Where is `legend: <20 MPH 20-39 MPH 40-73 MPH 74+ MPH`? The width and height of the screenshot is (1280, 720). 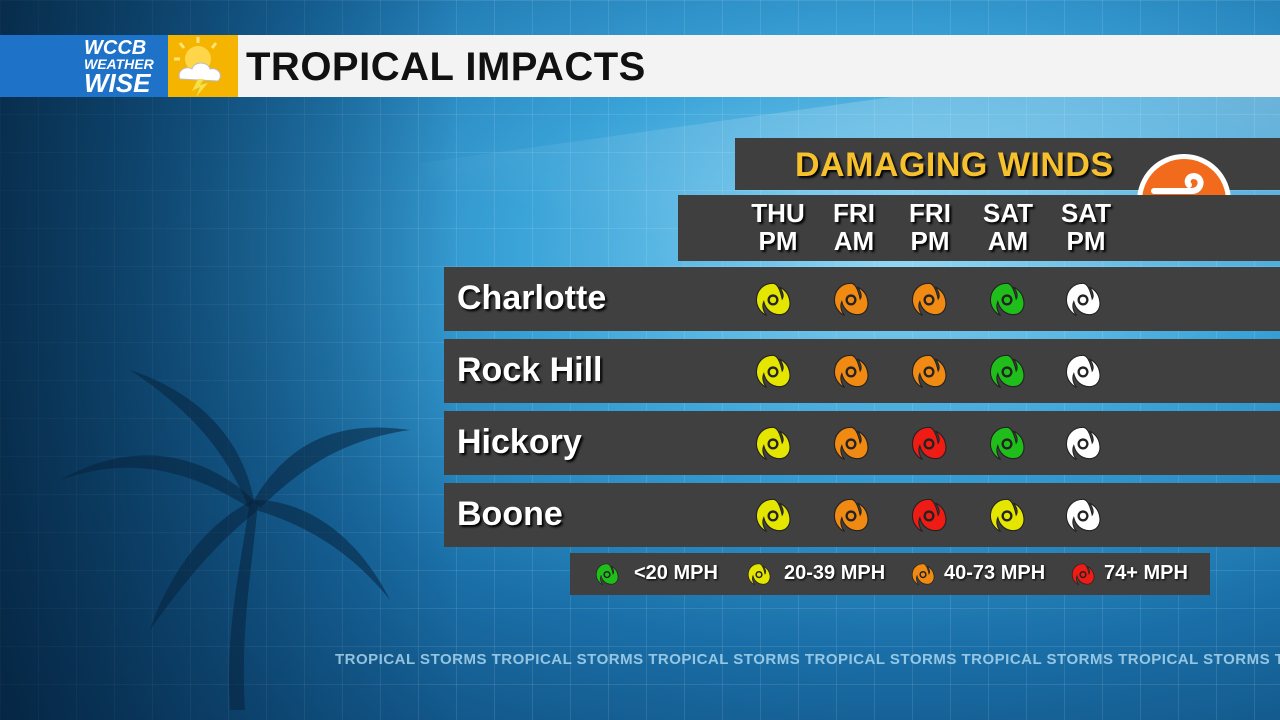
legend: <20 MPH 20-39 MPH 40-73 MPH 74+ MPH is located at coordinates (890, 574).